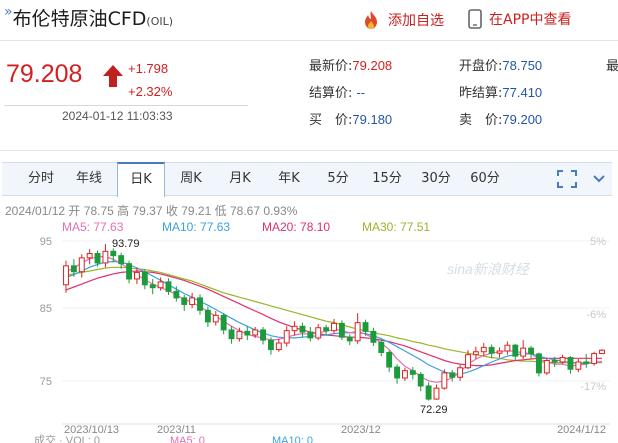  I want to click on ma30-label: MA30: 77.51, so click(396, 227).